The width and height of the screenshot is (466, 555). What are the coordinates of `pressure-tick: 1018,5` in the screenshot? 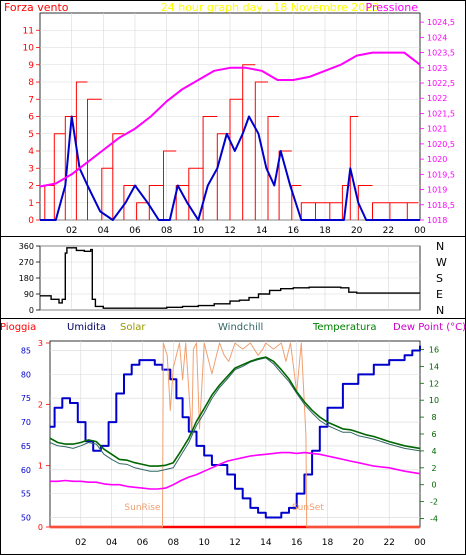 It's located at (441, 205).